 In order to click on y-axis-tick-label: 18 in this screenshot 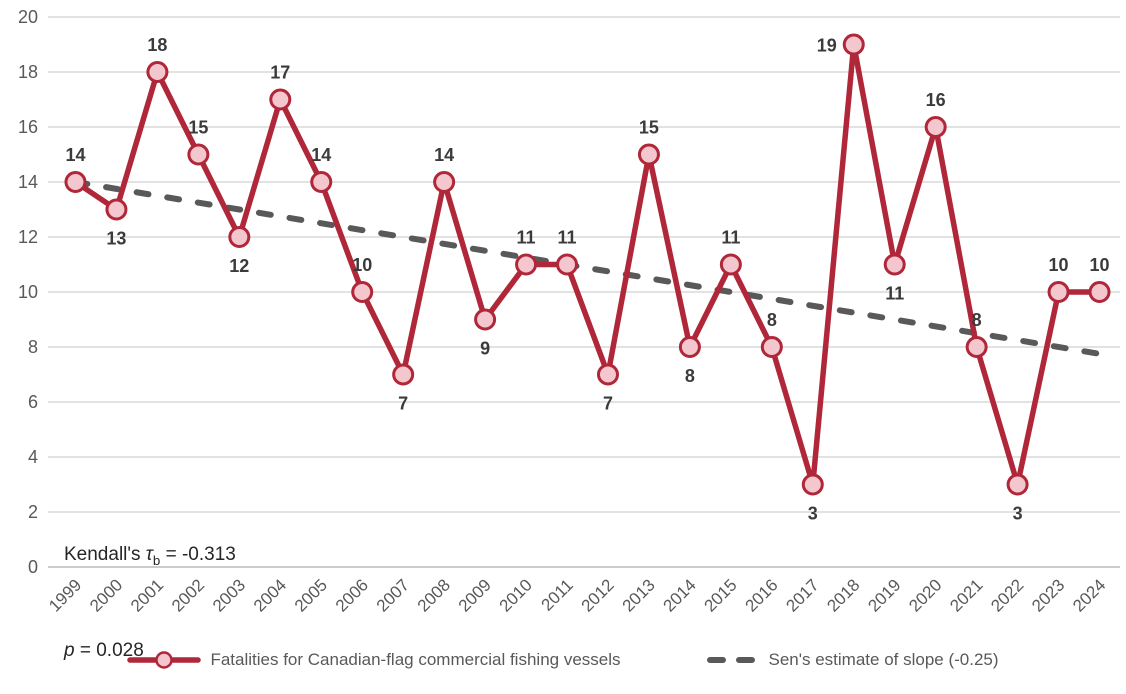, I will do `click(28, 72)`.